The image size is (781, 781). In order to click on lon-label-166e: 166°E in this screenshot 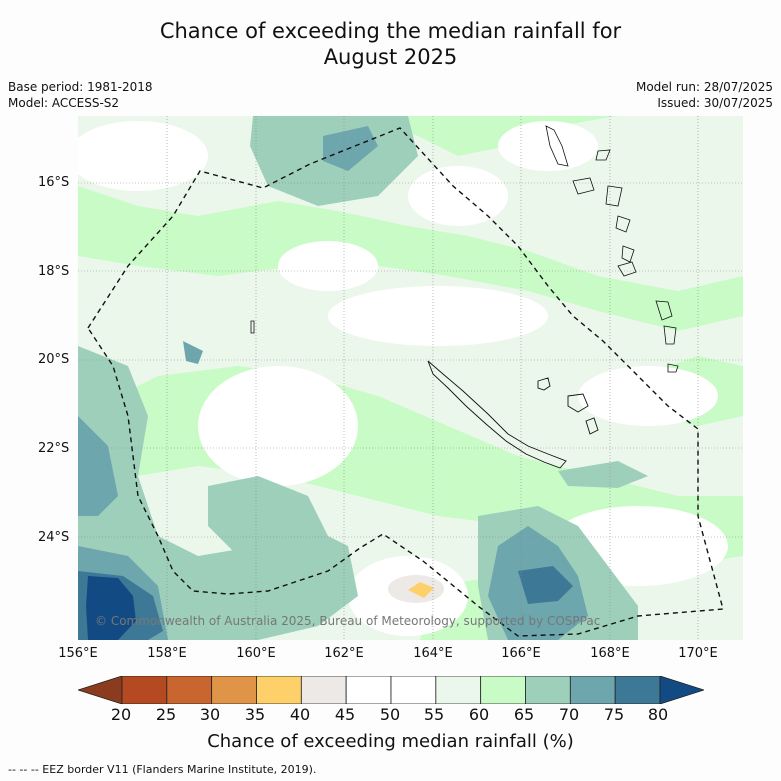, I will do `click(521, 653)`.